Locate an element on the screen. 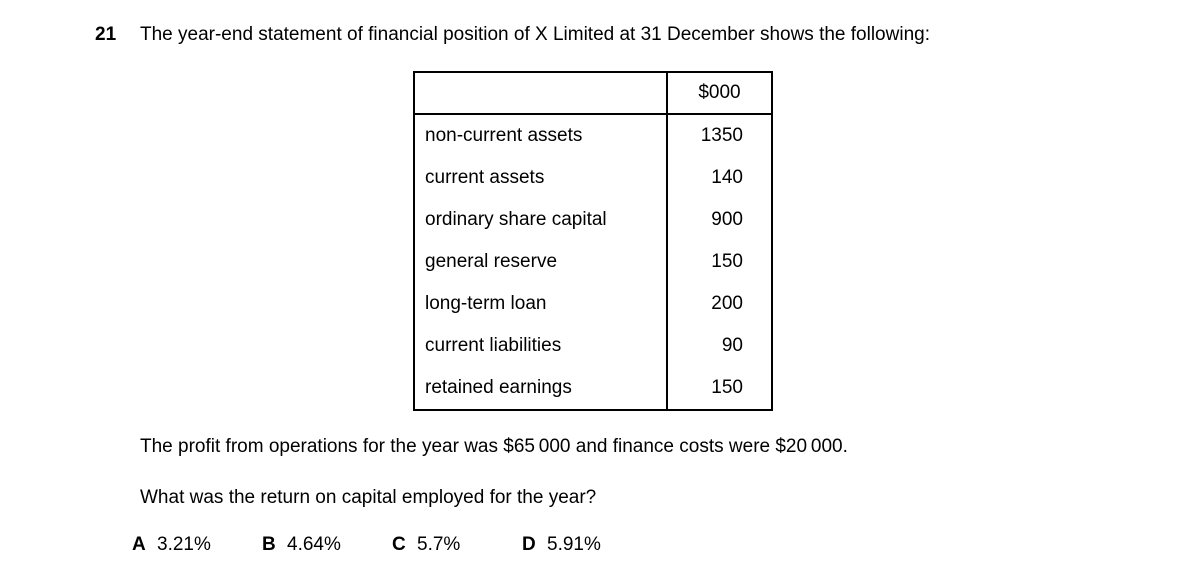  row-label: current assets is located at coordinates (541, 178).